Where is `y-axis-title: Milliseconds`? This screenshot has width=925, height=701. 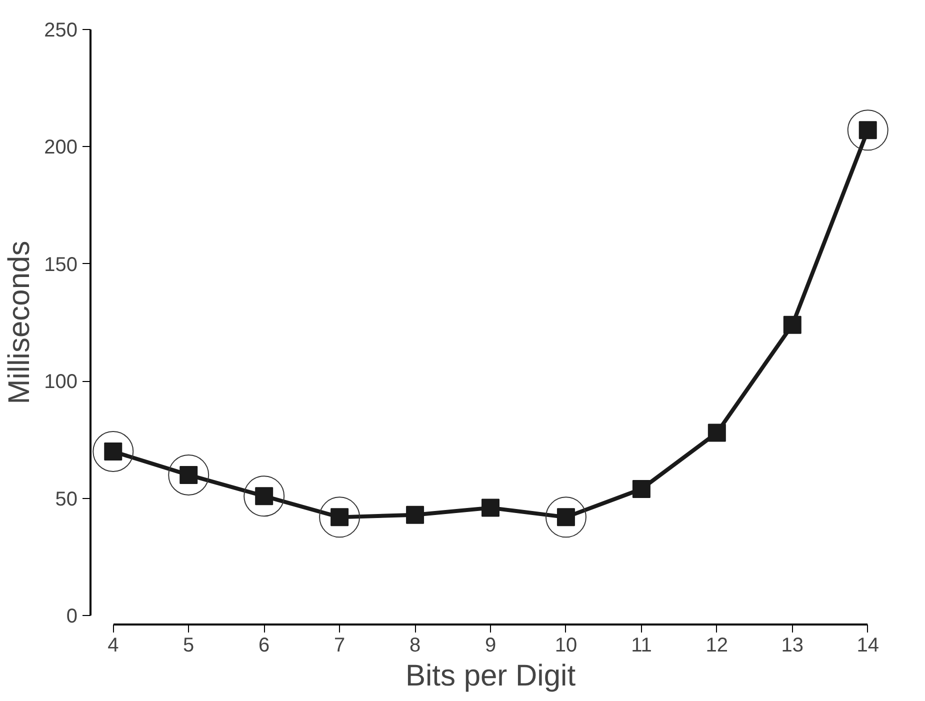
y-axis-title: Milliseconds is located at coordinates (19, 322).